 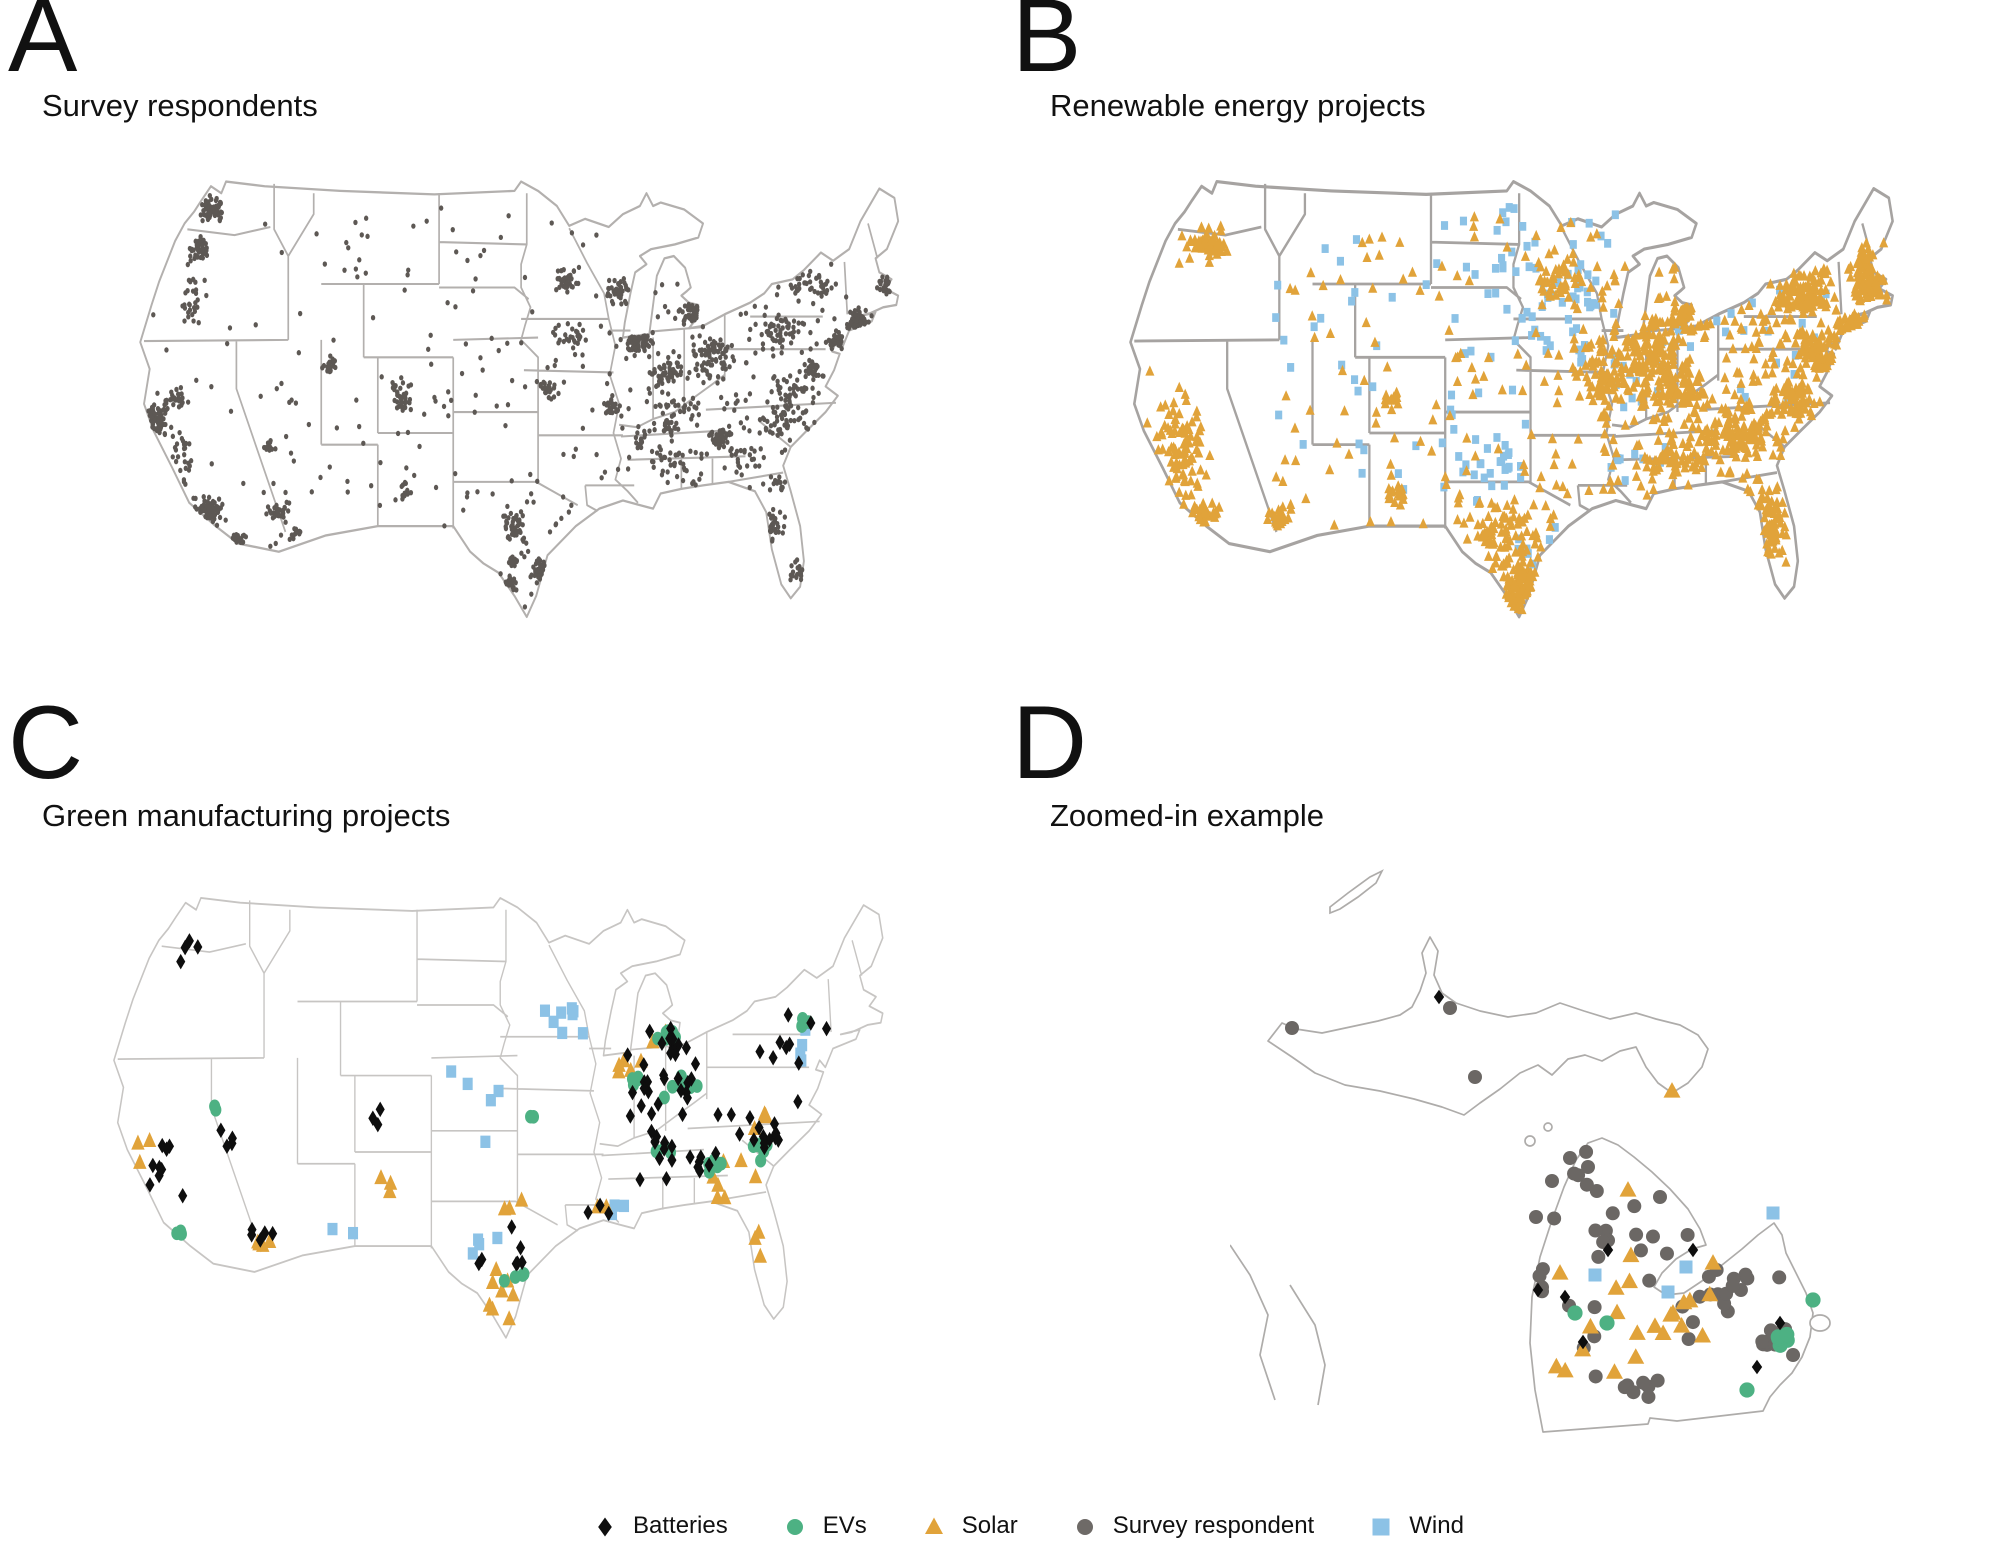 What do you see at coordinates (933, 1526) in the screenshot?
I see `legend-marker-solar-icon` at bounding box center [933, 1526].